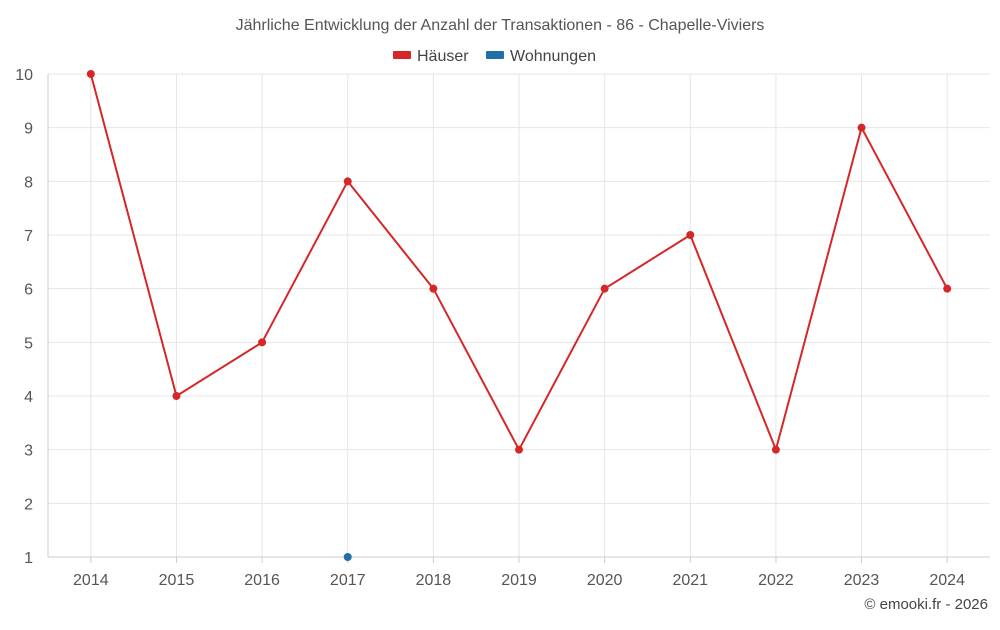 The image size is (1000, 630). I want to click on credit-text: © emooki.fr - 2026, so click(926, 604).